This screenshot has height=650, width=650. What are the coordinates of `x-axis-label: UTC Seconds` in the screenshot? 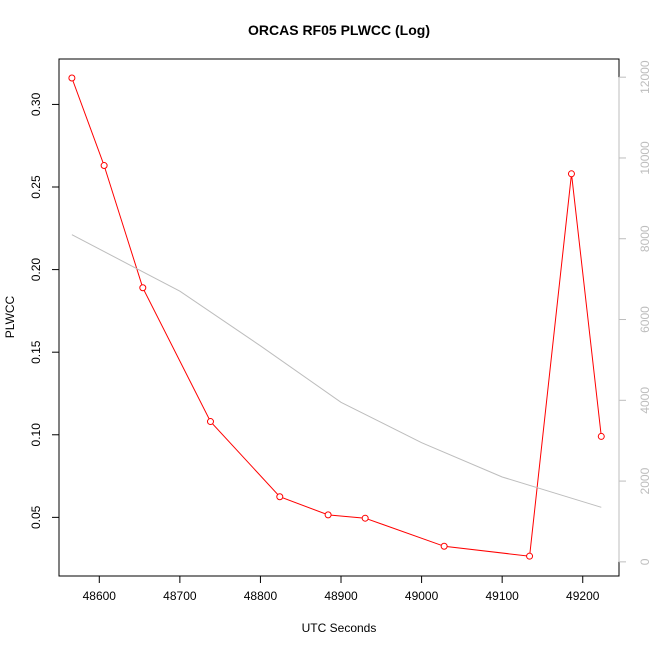 It's located at (339, 628).